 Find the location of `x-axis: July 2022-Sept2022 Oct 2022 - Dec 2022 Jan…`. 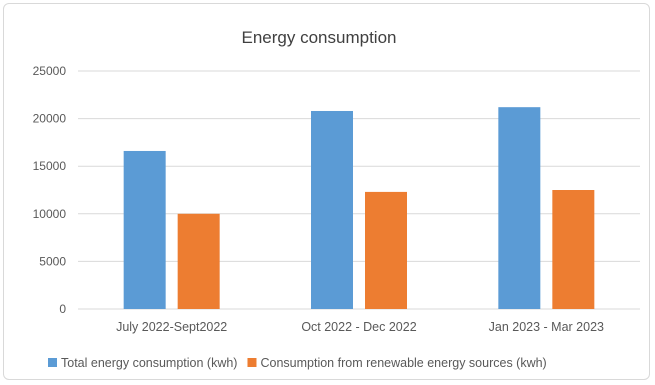

x-axis: July 2022-Sept2022 Oct 2022 - Dec 2022 Jan… is located at coordinates (360, 327).